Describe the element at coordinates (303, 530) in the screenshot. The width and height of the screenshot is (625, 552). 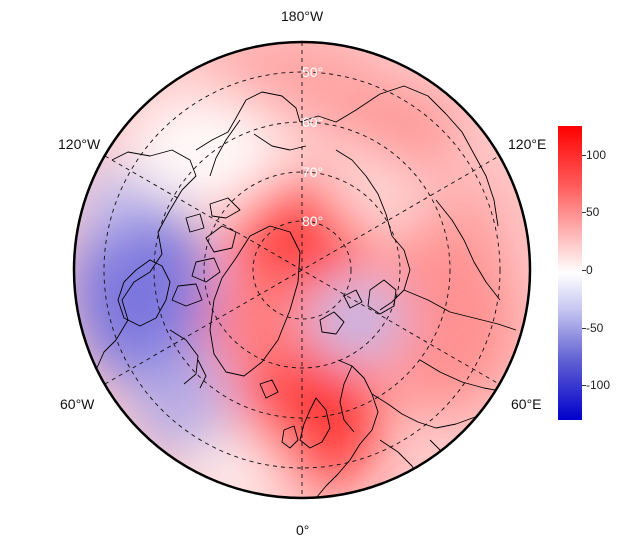
I see `lon-label-0: 0°` at that location.